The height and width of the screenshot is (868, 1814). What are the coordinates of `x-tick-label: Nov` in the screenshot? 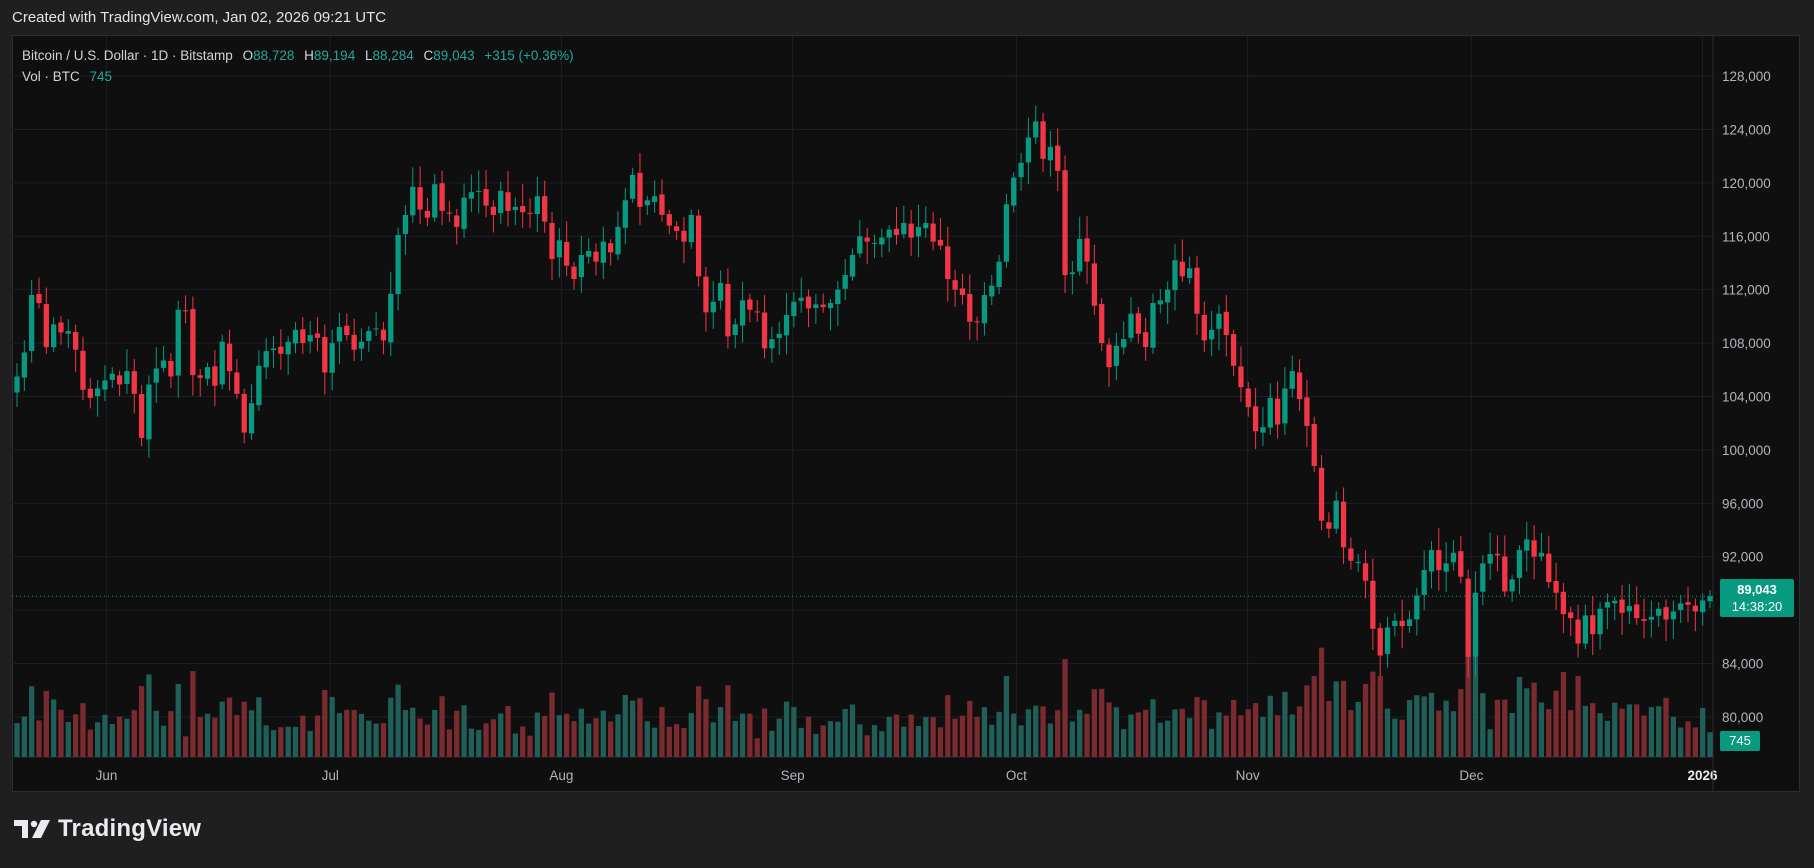 It's located at (1248, 775).